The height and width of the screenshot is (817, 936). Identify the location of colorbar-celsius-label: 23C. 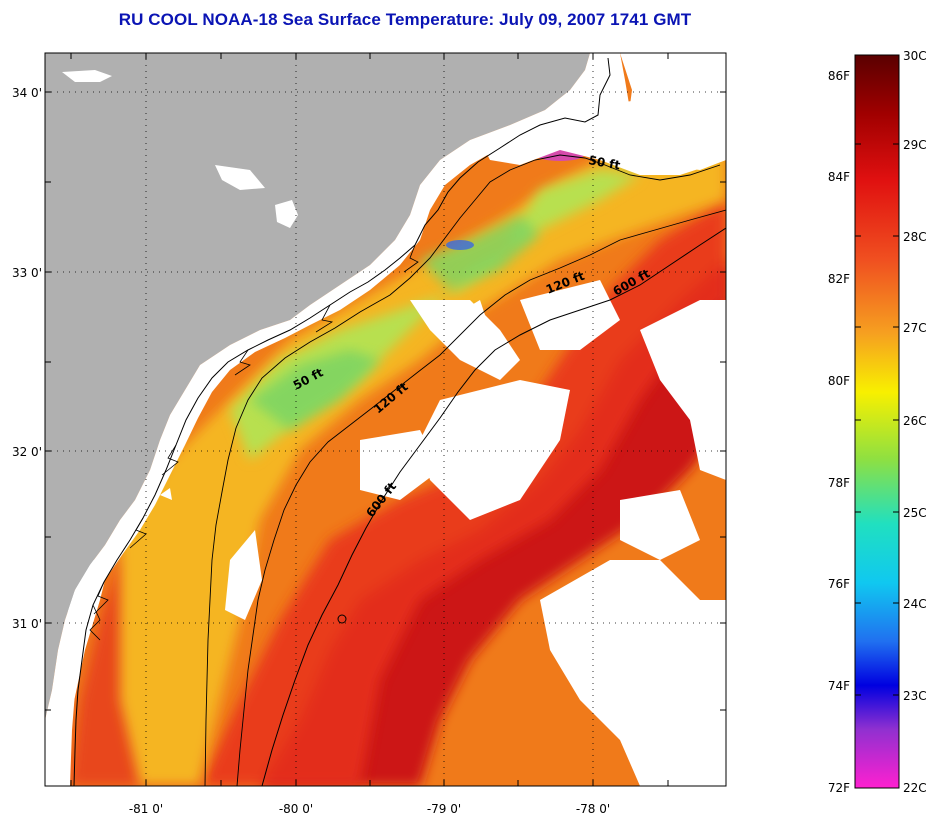
(915, 696).